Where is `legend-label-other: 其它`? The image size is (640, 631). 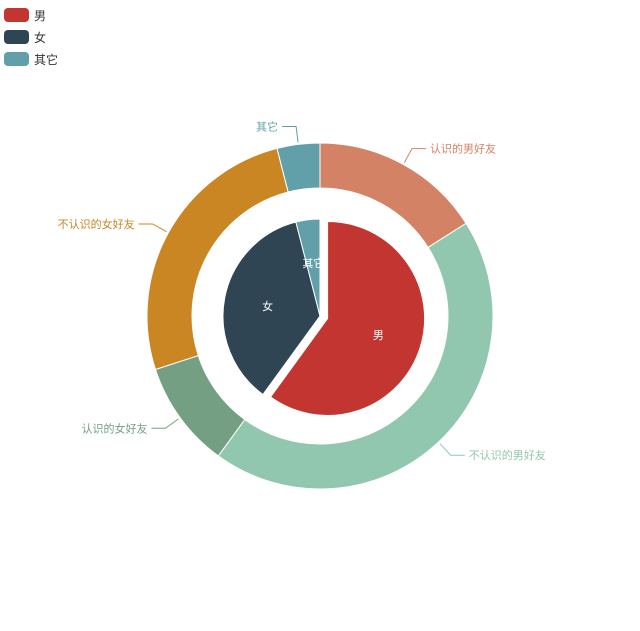 legend-label-other: 其它 is located at coordinates (46, 59).